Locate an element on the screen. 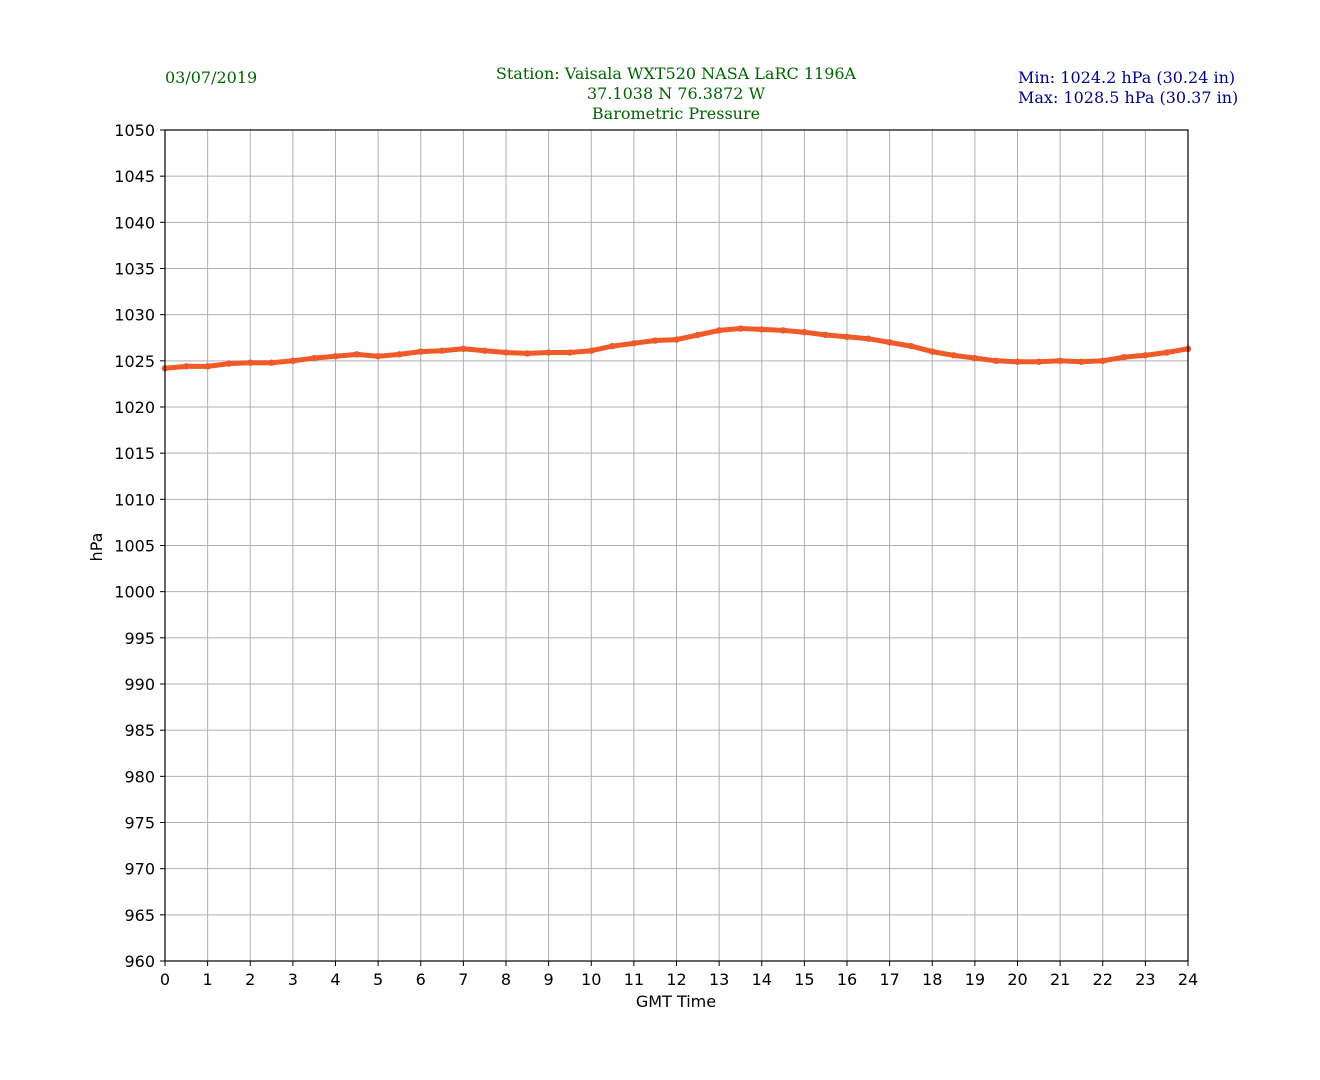  y-tick-label: 1035 is located at coordinates (134, 269).